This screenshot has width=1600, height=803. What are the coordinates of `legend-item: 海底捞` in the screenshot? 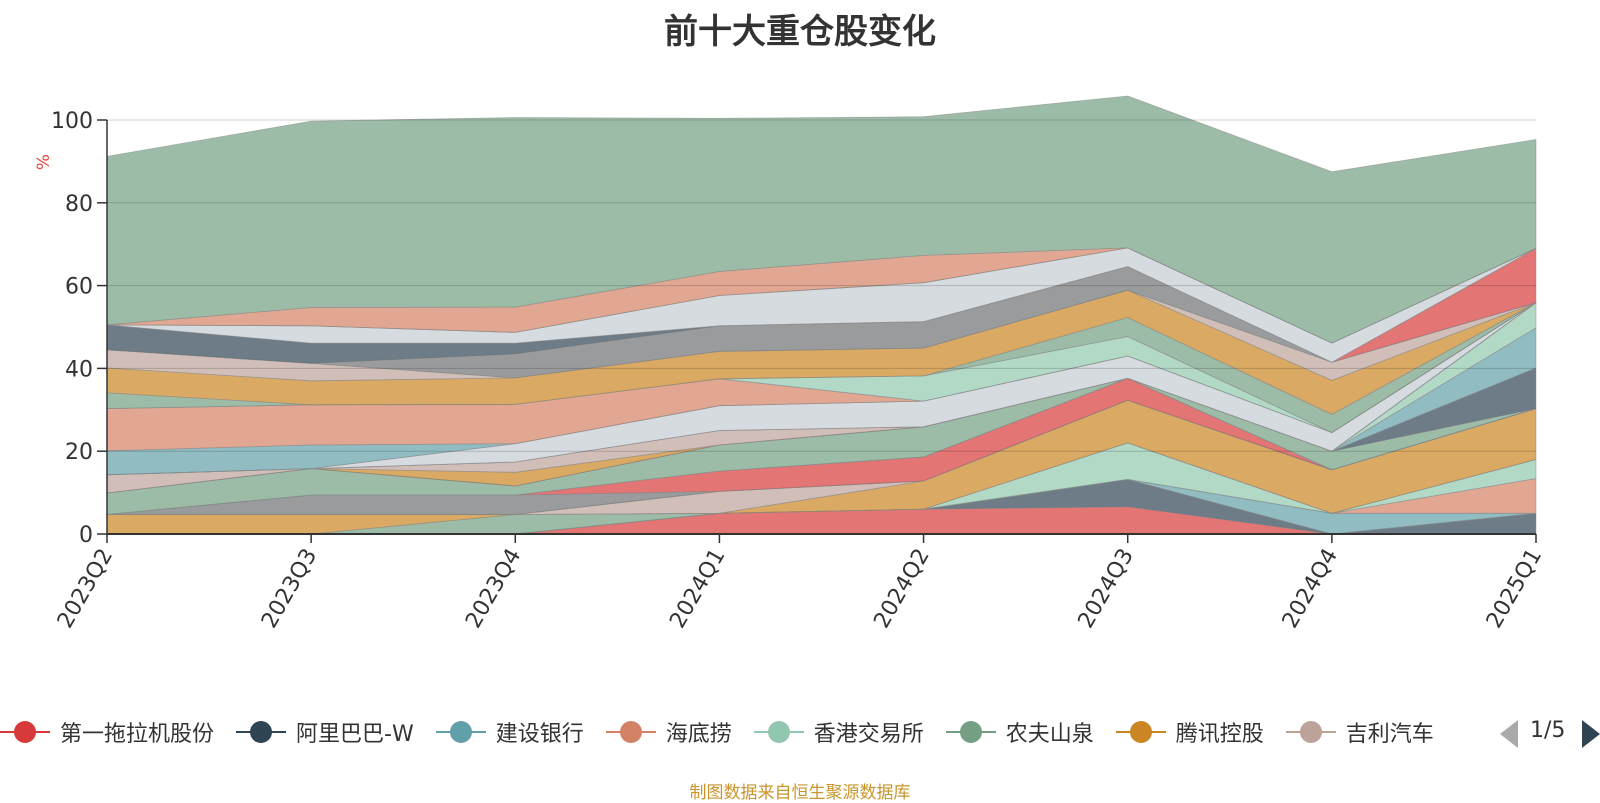 It's located at (668, 732).